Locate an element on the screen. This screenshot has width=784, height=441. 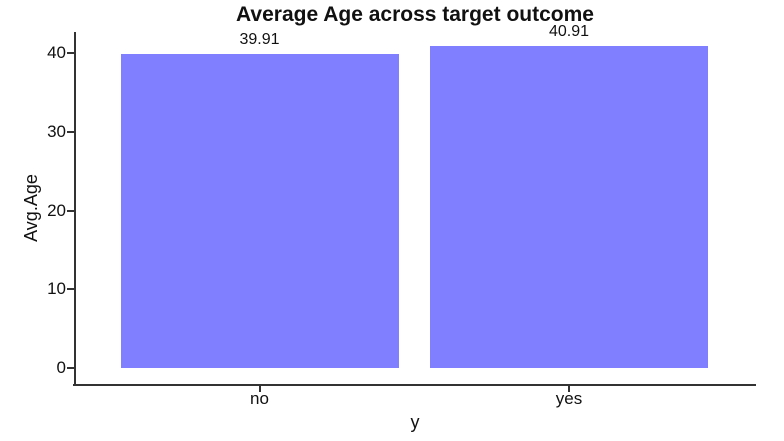
y-tick-label: 10 is located at coordinates (56, 289).